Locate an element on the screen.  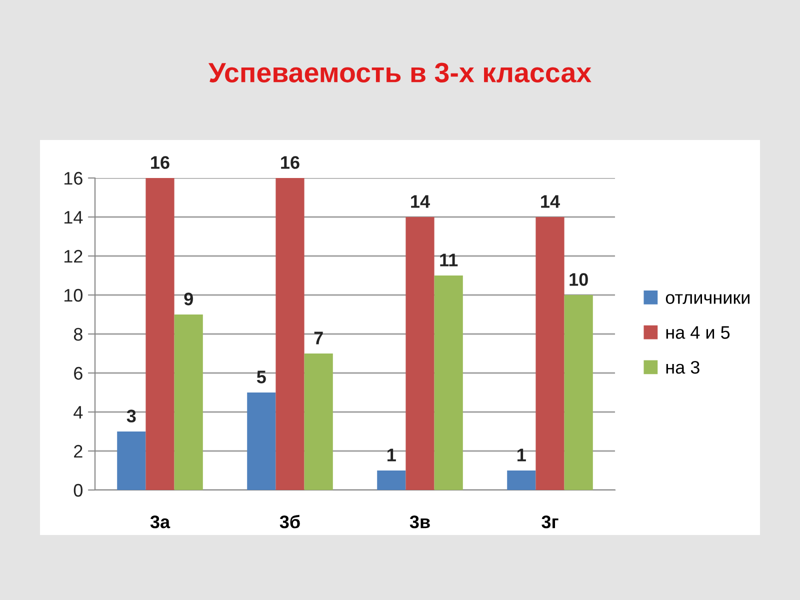
y-tick-label: 0 is located at coordinates (78, 490).